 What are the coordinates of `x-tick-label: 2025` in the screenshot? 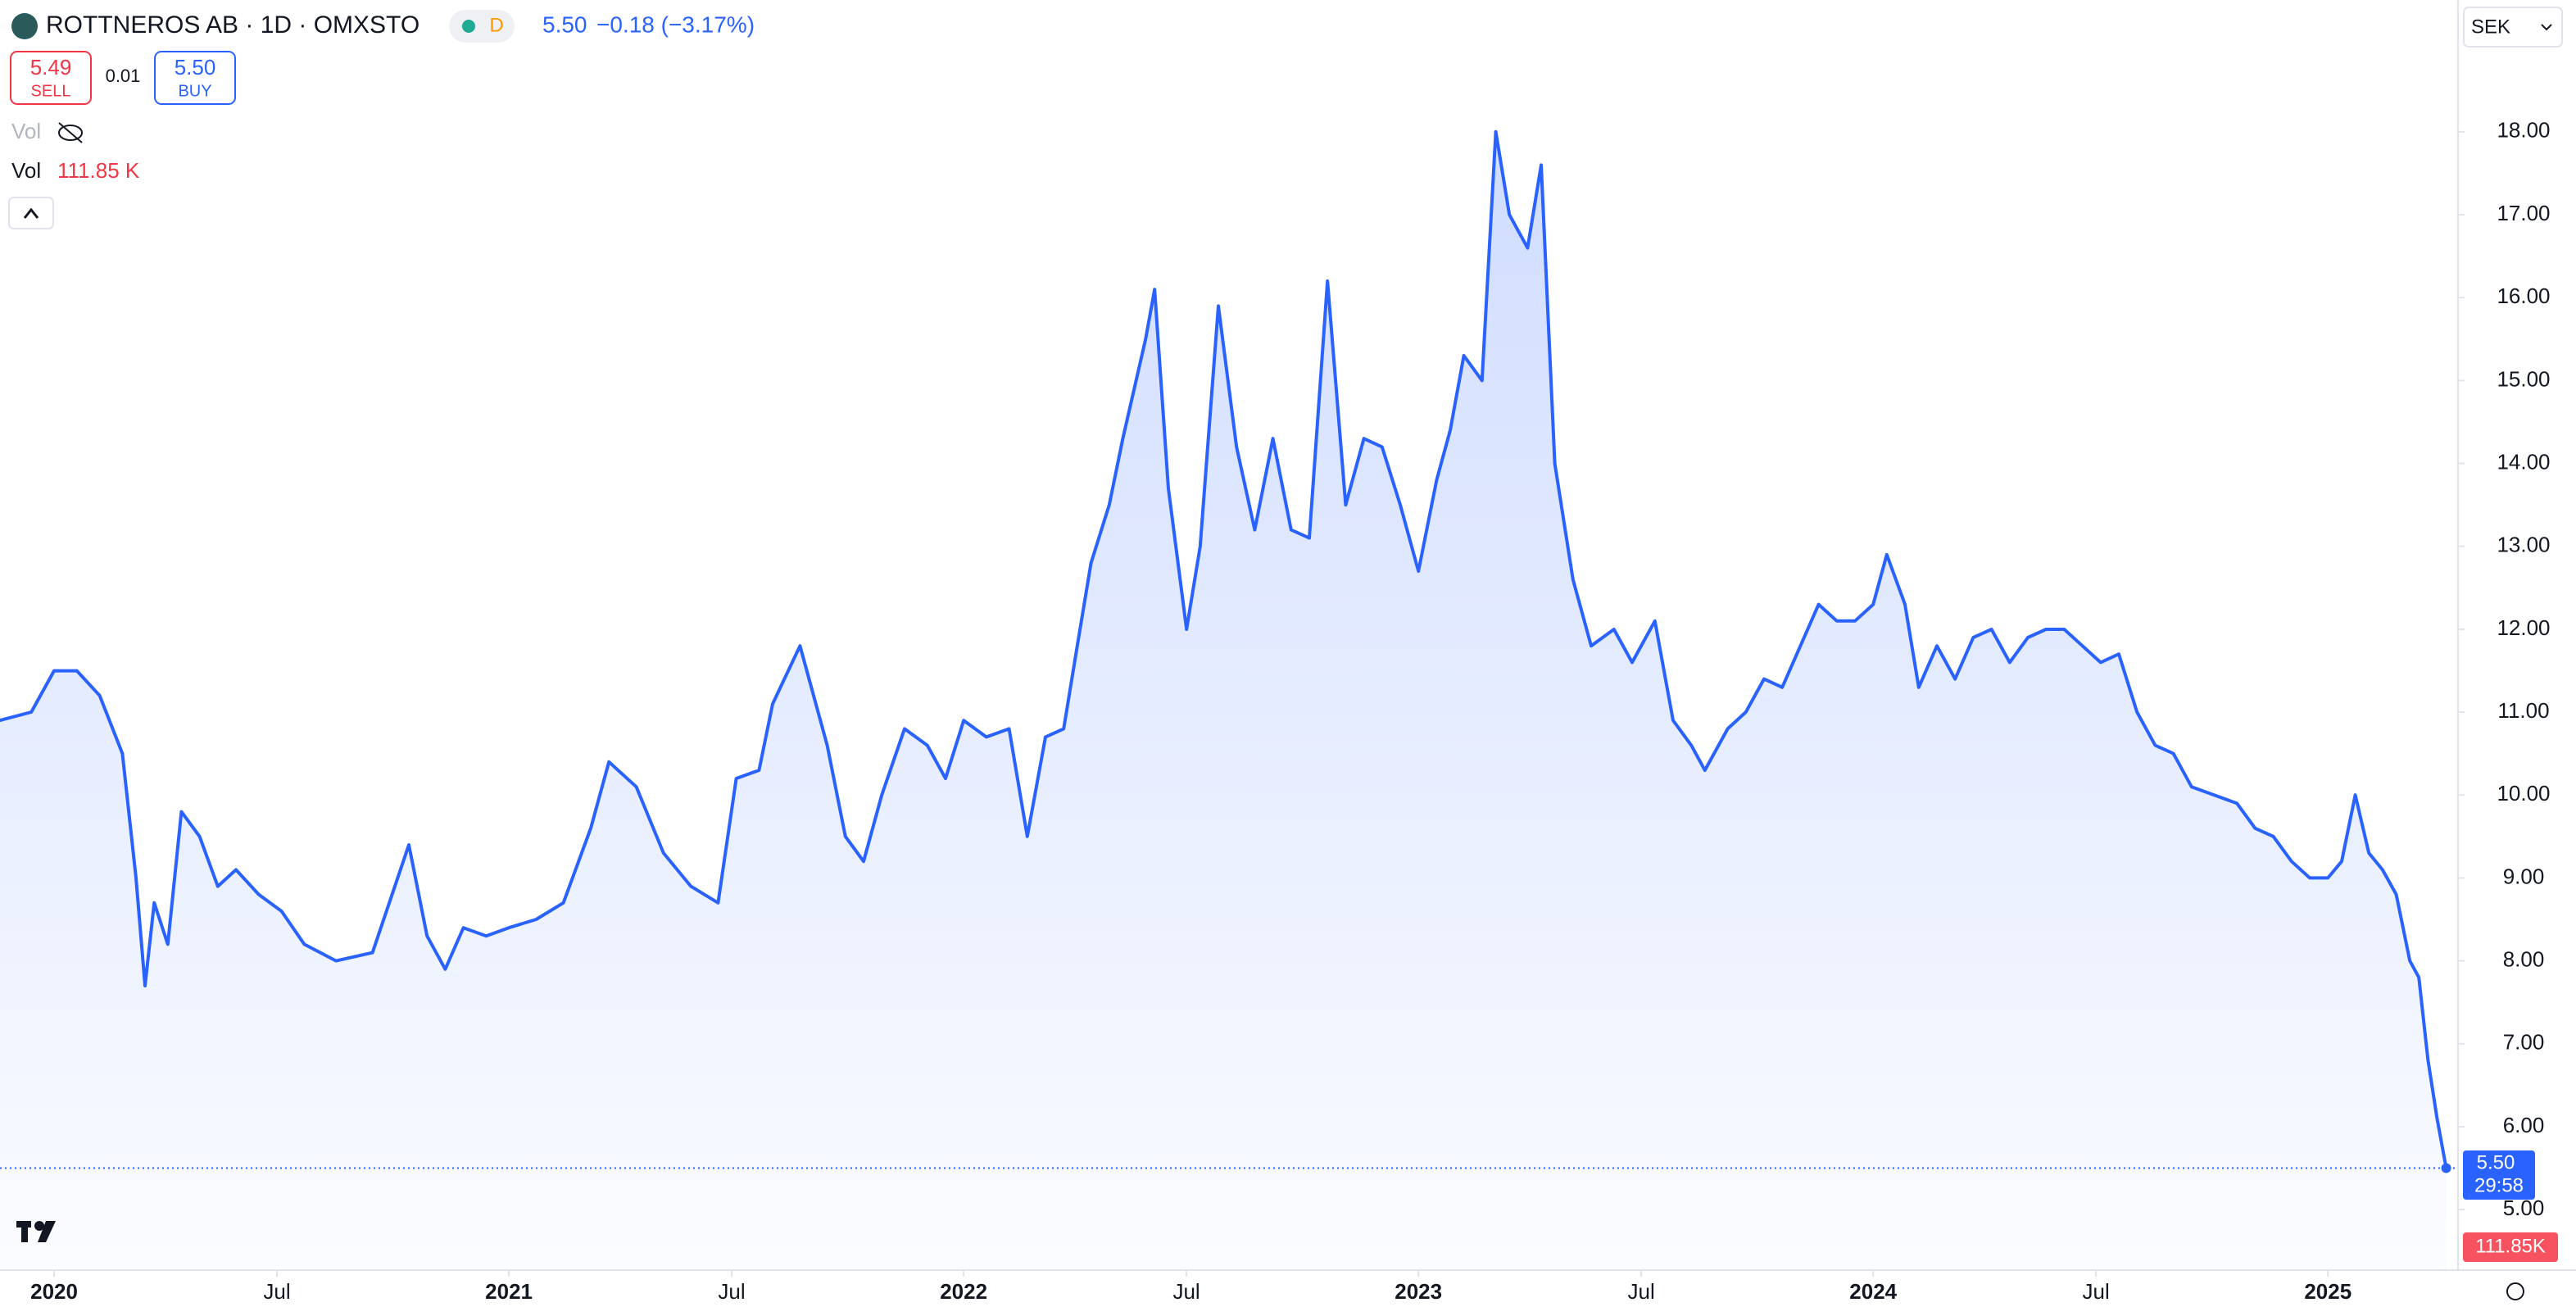 It's located at (2328, 1292).